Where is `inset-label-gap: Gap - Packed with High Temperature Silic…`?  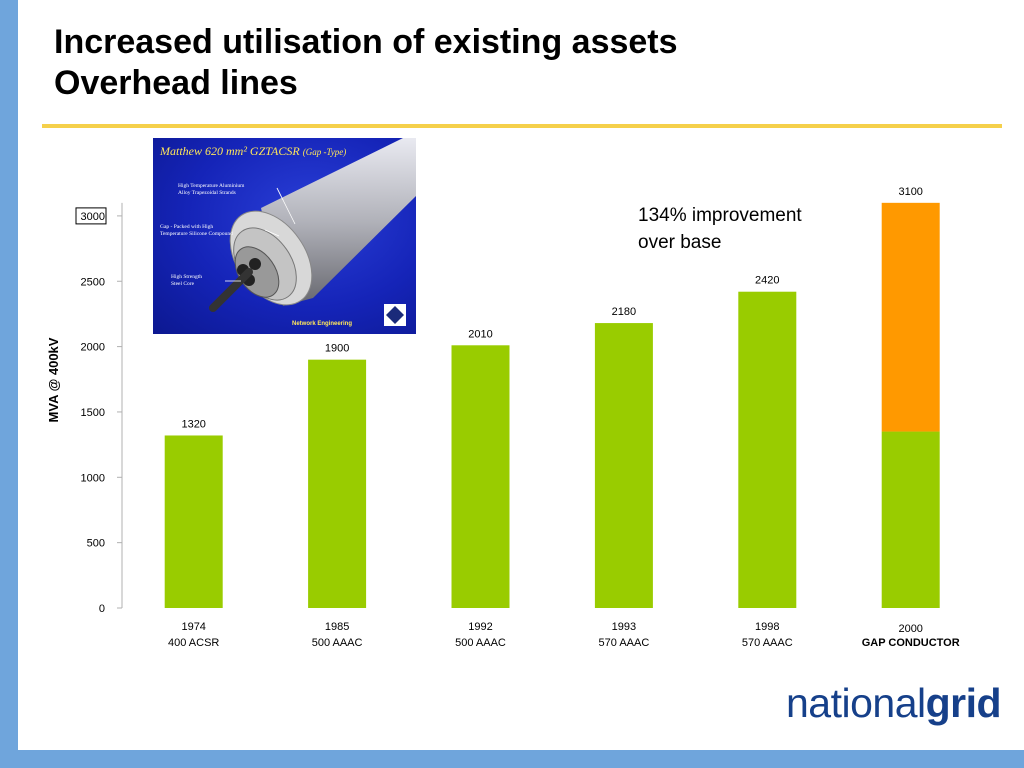
inset-label-gap: Gap - Packed with High Temperature Silic… is located at coordinates (196, 231).